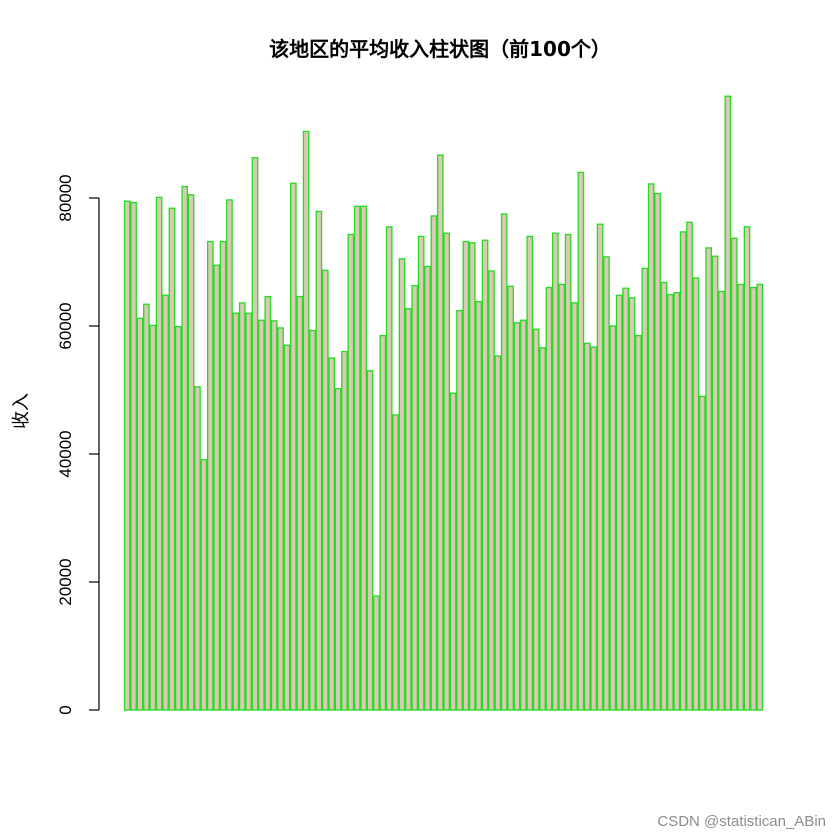 Image resolution: width=839 pixels, height=839 pixels. Describe the element at coordinates (65, 709) in the screenshot. I see `y-tick-label: 0` at that location.